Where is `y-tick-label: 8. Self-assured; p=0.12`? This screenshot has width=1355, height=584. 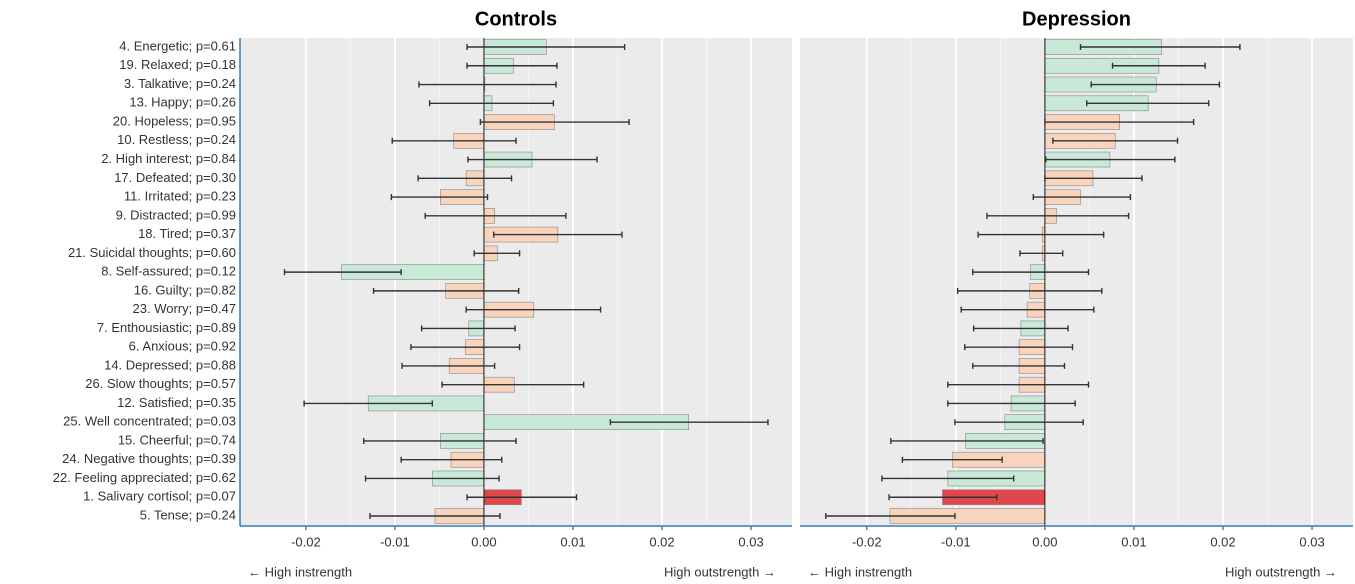 y-tick-label: 8. Self-assured; p=0.12 is located at coordinates (168, 271).